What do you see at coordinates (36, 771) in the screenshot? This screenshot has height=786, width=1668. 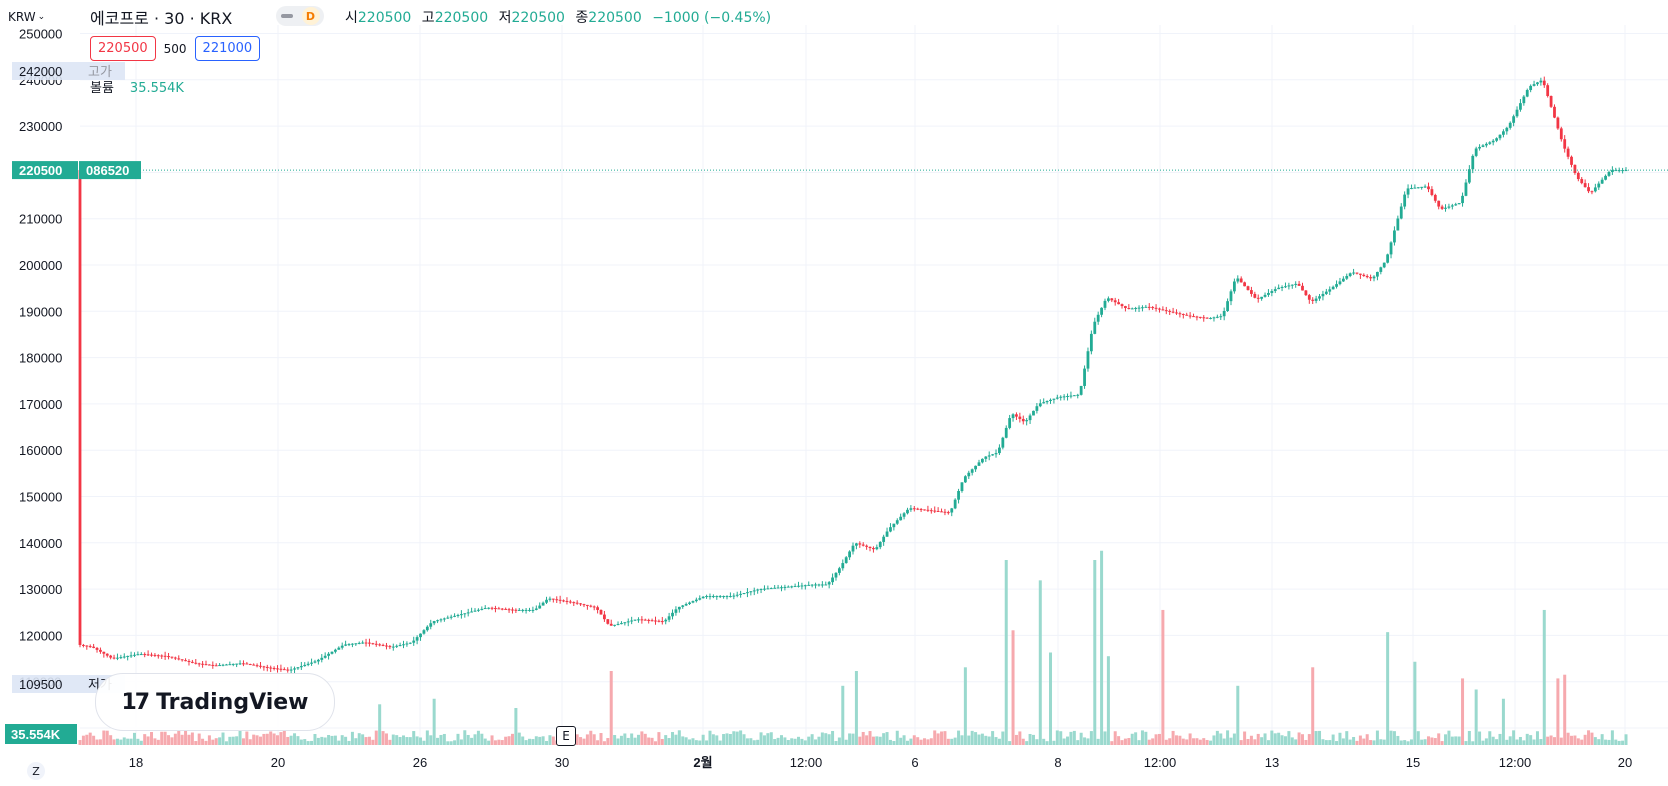 I see `timezone-button: Z` at bounding box center [36, 771].